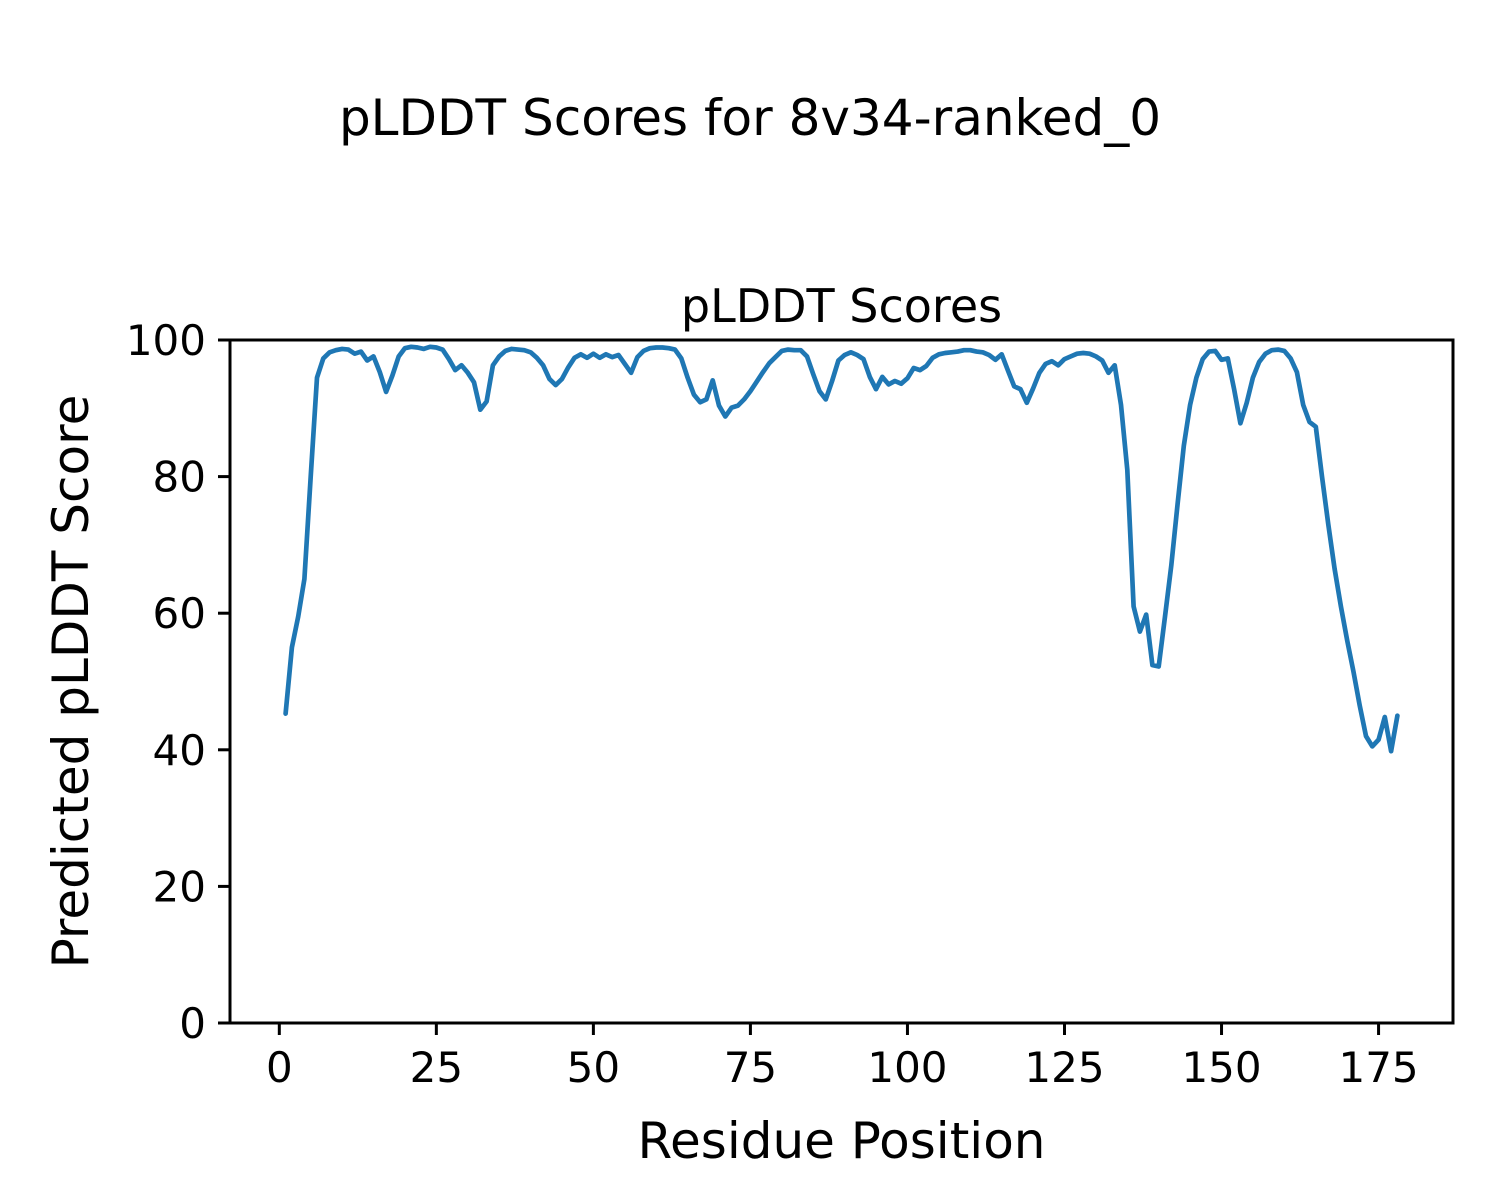  I want to click on x-tick-label: 25, so click(436, 1067).